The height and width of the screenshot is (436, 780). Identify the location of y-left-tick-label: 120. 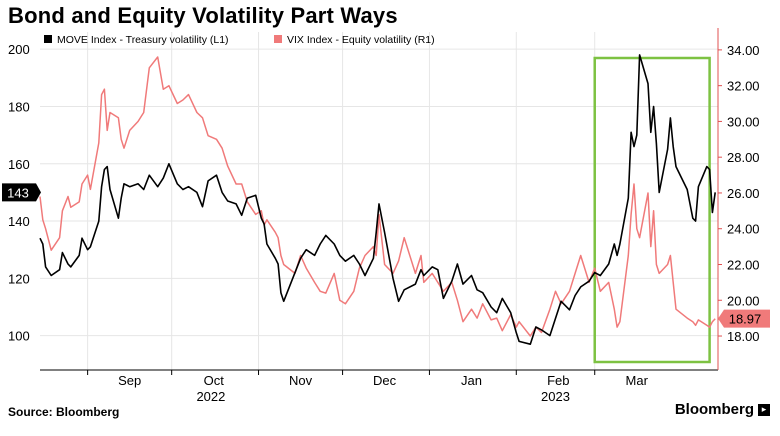
(19, 278).